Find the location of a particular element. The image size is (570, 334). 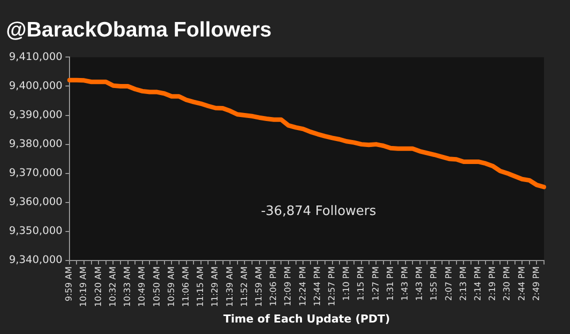

x-tick-label: 2:30 PM is located at coordinates (507, 283).